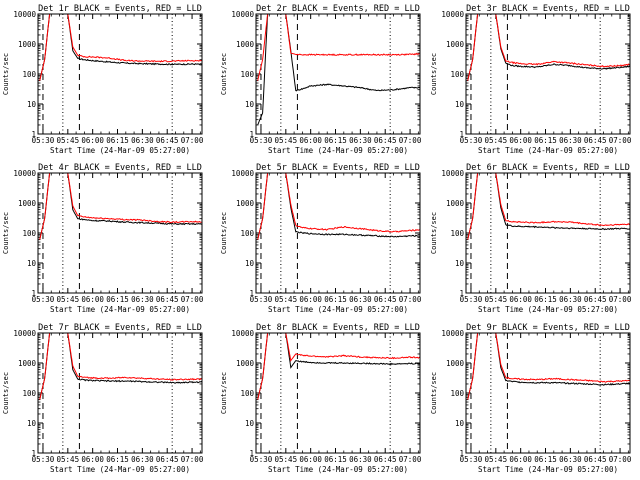 This screenshot has width=640, height=480. What do you see at coordinates (338, 168) in the screenshot?
I see `panel-title: Det 5r BLACK = Events, RED = LLD` at bounding box center [338, 168].